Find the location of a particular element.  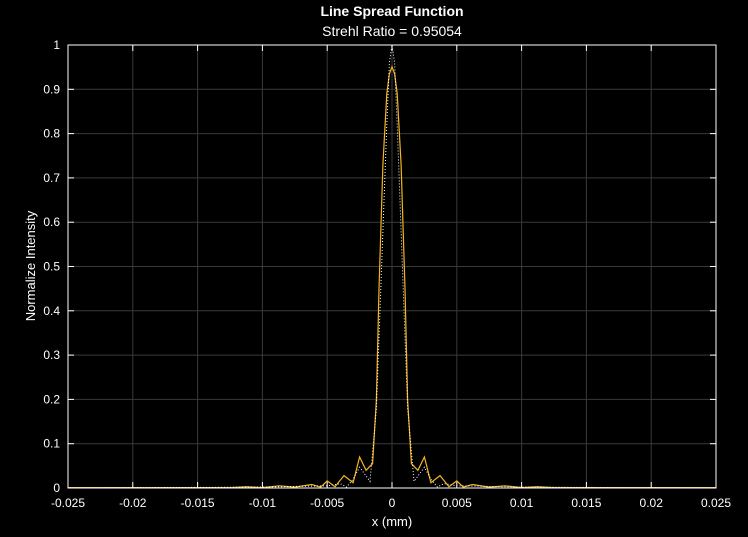

y-axis-label: Normalize Intensity is located at coordinates (30, 265).